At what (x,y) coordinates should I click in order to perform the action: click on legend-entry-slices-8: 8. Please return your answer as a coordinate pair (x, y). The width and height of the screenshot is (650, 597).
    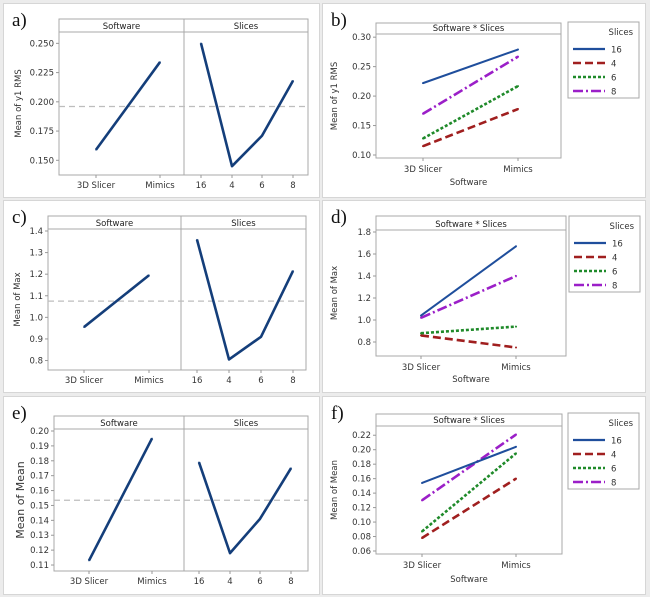
    Looking at the image, I should click on (613, 484).